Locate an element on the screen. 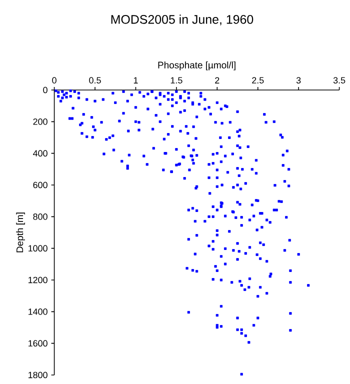 This screenshot has height=384, width=350. x-tick-label: 2 is located at coordinates (217, 80).